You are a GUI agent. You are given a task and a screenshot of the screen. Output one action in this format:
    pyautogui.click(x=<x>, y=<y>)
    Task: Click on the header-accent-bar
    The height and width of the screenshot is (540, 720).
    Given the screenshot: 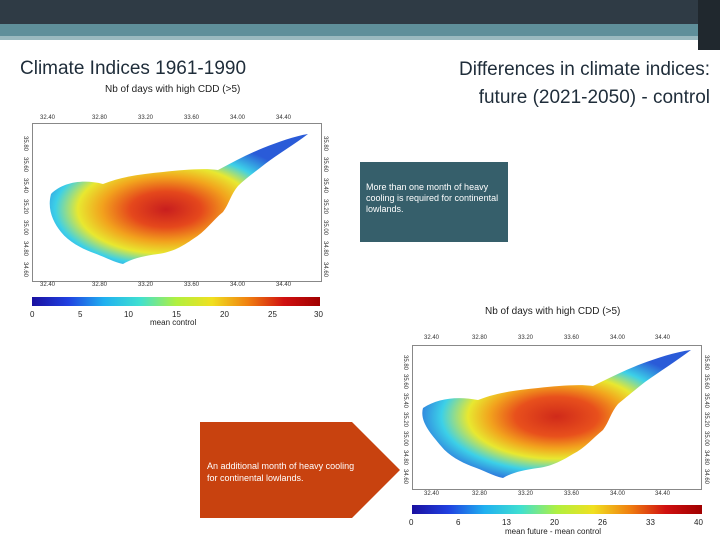 What is the action you would take?
    pyautogui.click(x=360, y=30)
    